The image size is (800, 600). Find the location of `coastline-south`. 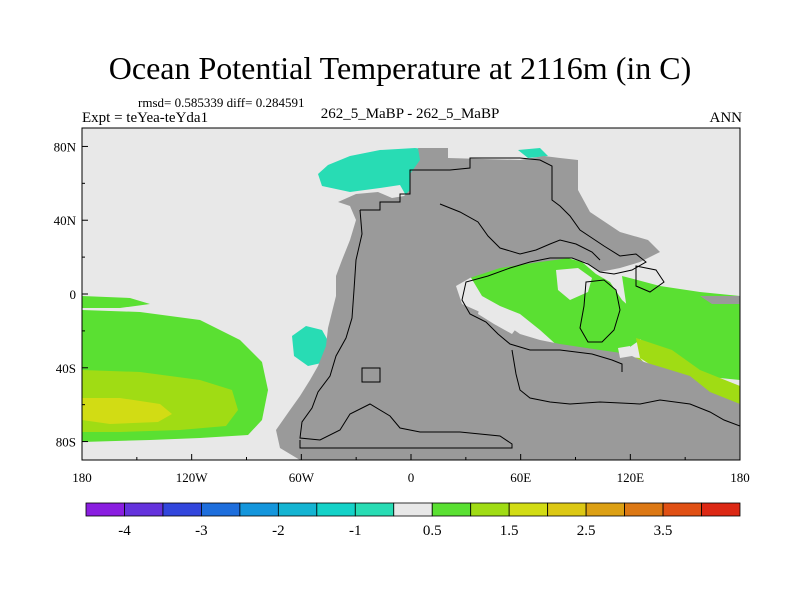

coastline-south is located at coordinates (625, 388).